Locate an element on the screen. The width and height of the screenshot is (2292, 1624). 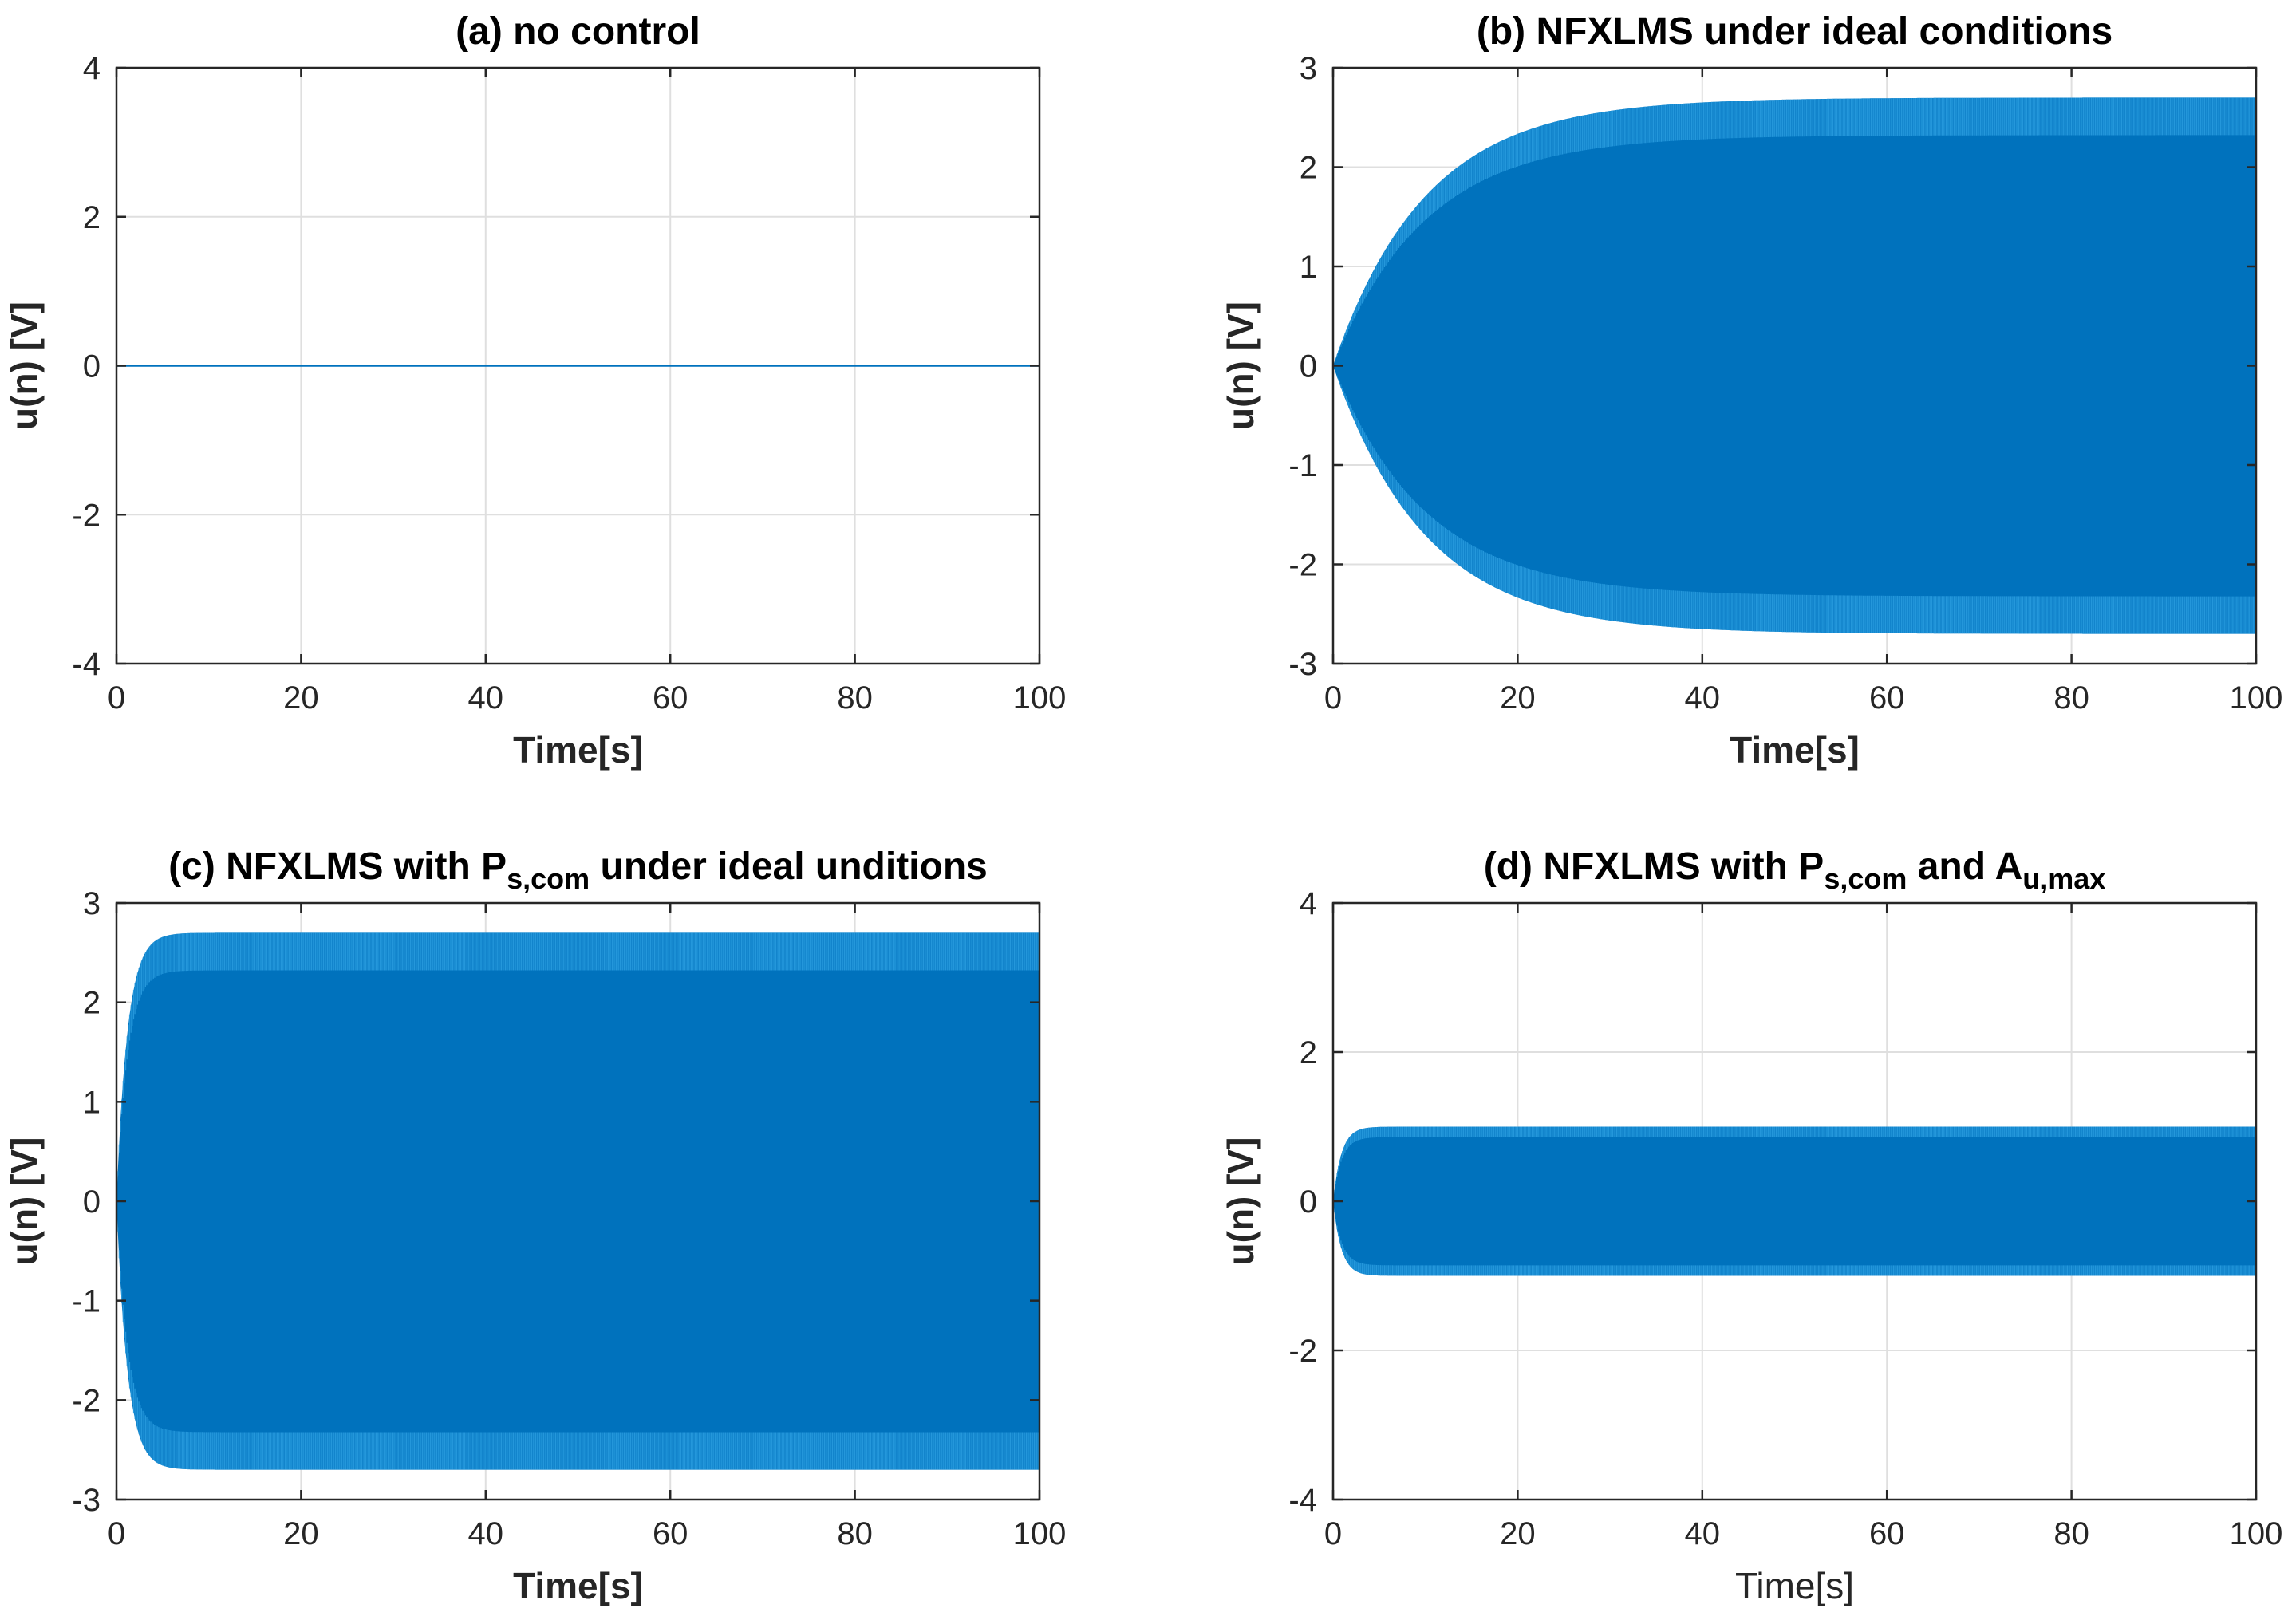
chart-title: (a) no control is located at coordinates (578, 32).